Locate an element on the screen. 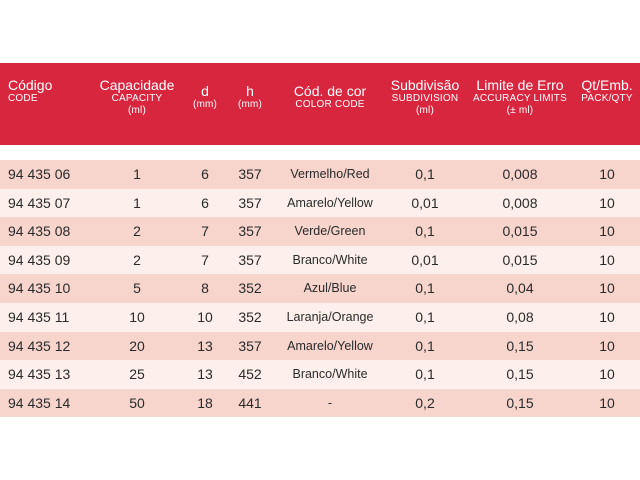 The image size is (640, 480). cell-code: 94 435 07 is located at coordinates (39, 202).